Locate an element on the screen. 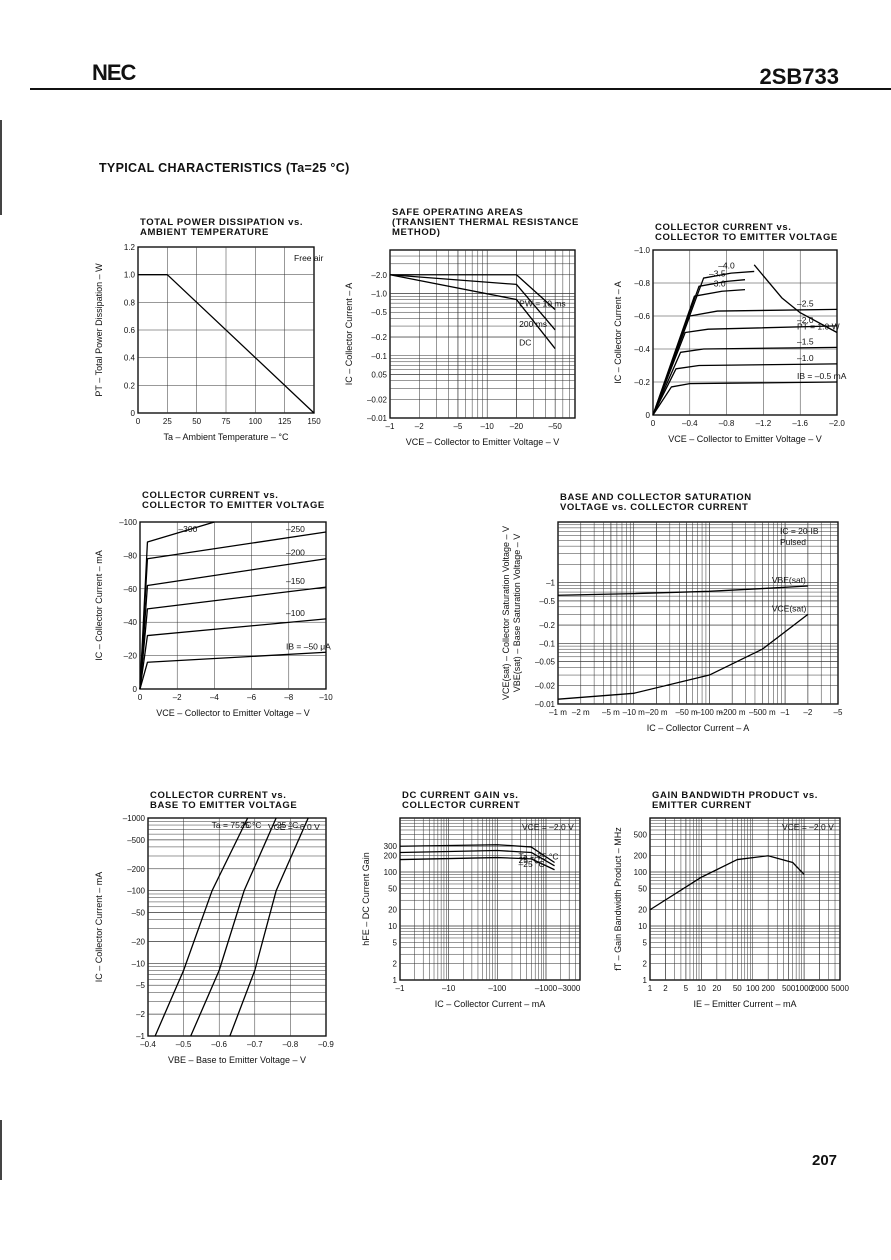 The height and width of the screenshot is (1260, 891). x-tick-label: –50 m is located at coordinates (686, 712).